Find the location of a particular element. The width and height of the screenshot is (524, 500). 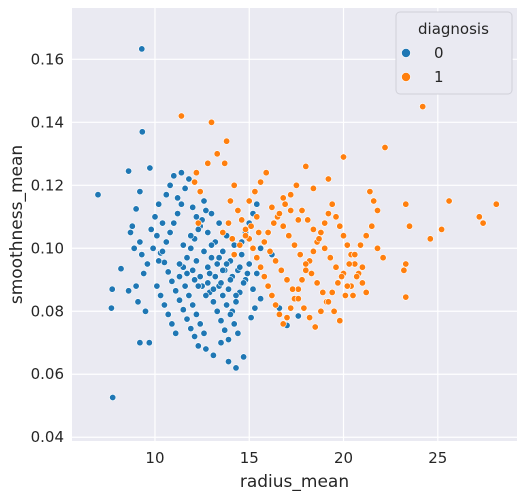

legend-title: diagnosis is located at coordinates (453, 29).